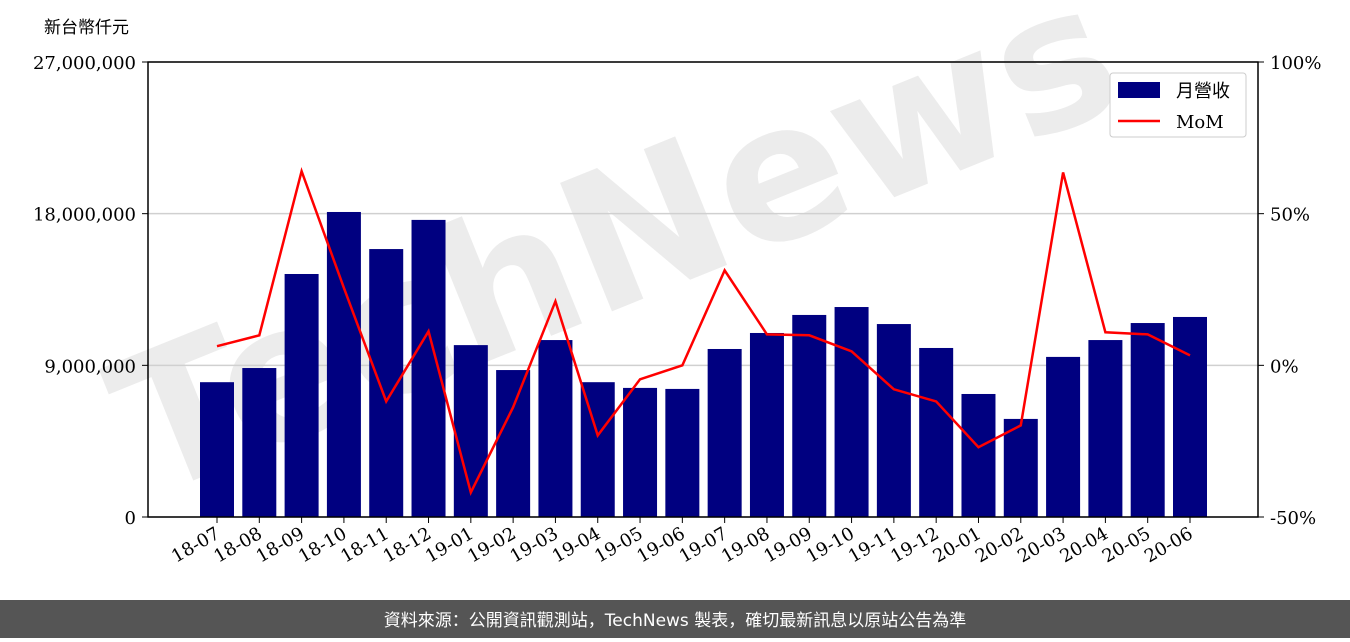 The width and height of the screenshot is (1350, 642). I want to click on footer-bar, so click(675, 619).